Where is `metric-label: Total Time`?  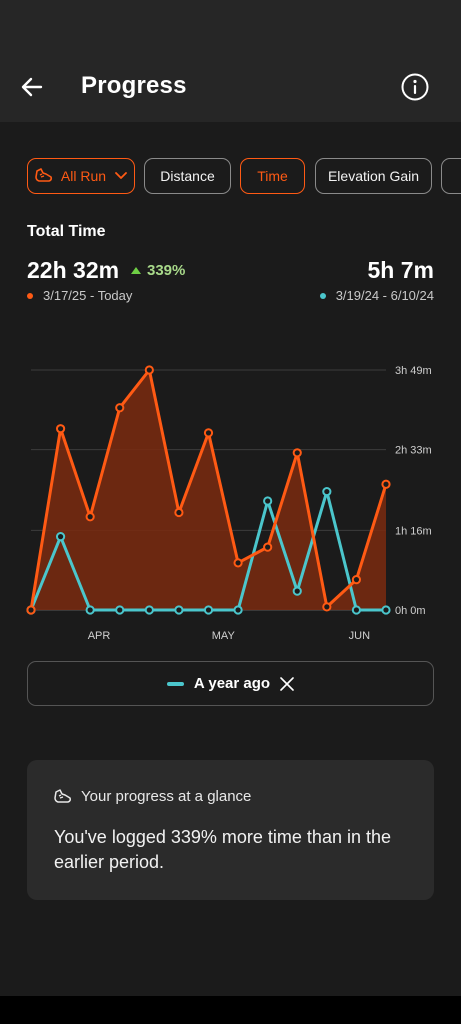 metric-label: Total Time is located at coordinates (66, 231).